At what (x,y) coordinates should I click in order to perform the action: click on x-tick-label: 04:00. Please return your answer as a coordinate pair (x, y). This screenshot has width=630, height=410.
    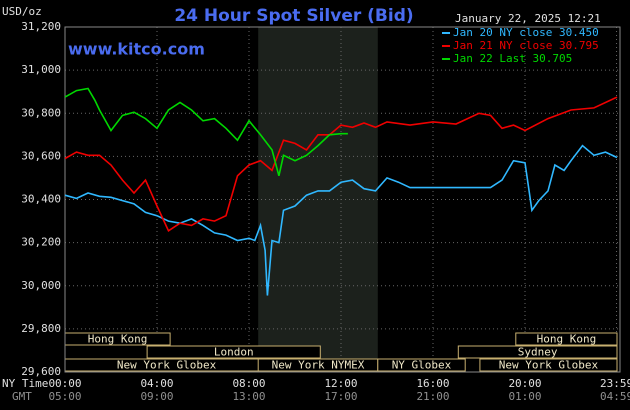
    Looking at the image, I should click on (156, 383).